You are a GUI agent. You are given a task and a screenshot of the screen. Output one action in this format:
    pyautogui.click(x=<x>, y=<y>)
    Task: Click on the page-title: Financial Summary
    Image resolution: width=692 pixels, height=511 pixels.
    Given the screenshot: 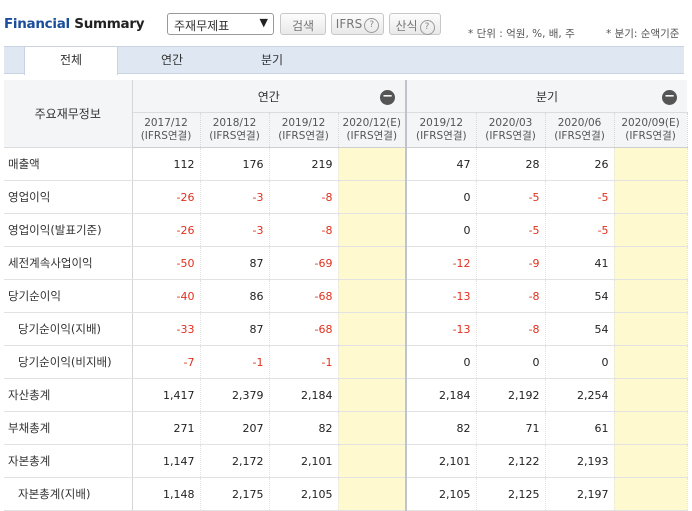 What is the action you would take?
    pyautogui.click(x=74, y=24)
    